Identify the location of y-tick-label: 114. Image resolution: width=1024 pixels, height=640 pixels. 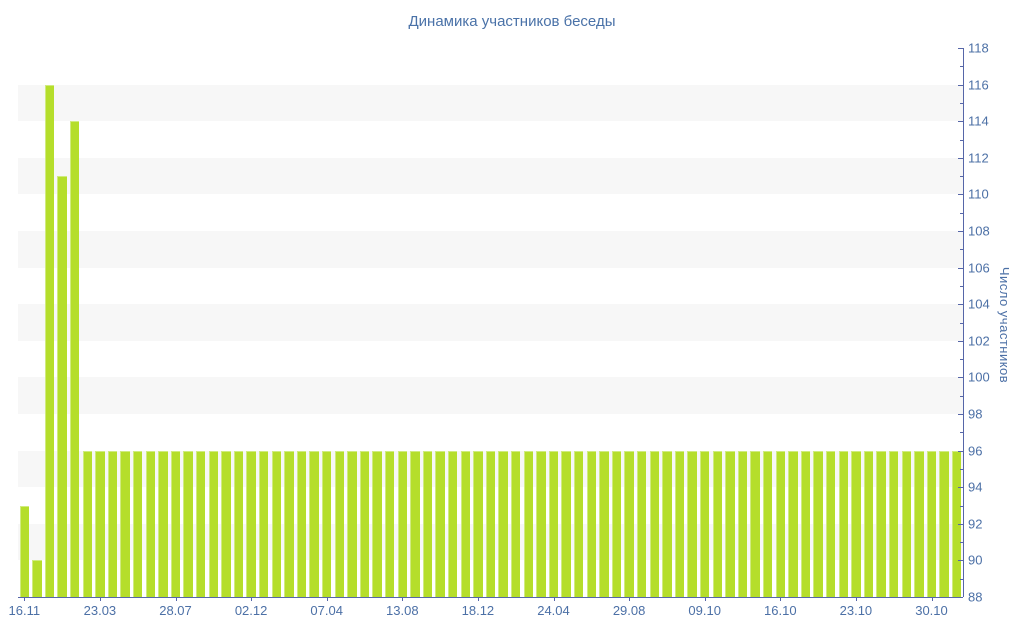
(978, 121).